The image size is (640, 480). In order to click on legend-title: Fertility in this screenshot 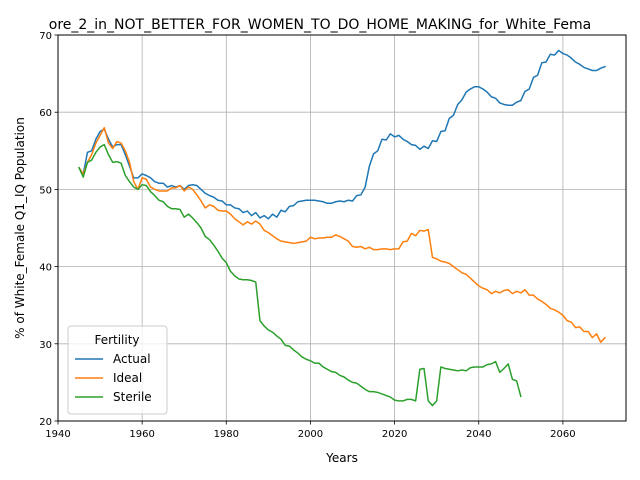, I will do `click(116, 340)`.